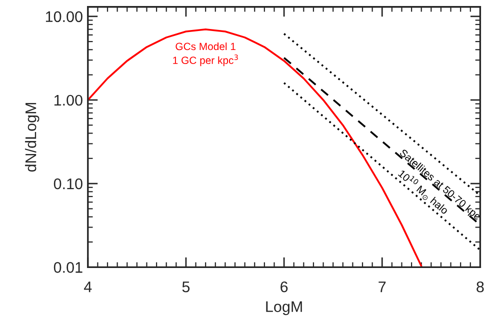 This screenshot has height=327, width=491. Describe the element at coordinates (284, 286) in the screenshot. I see `x-tick-label: 6` at that location.